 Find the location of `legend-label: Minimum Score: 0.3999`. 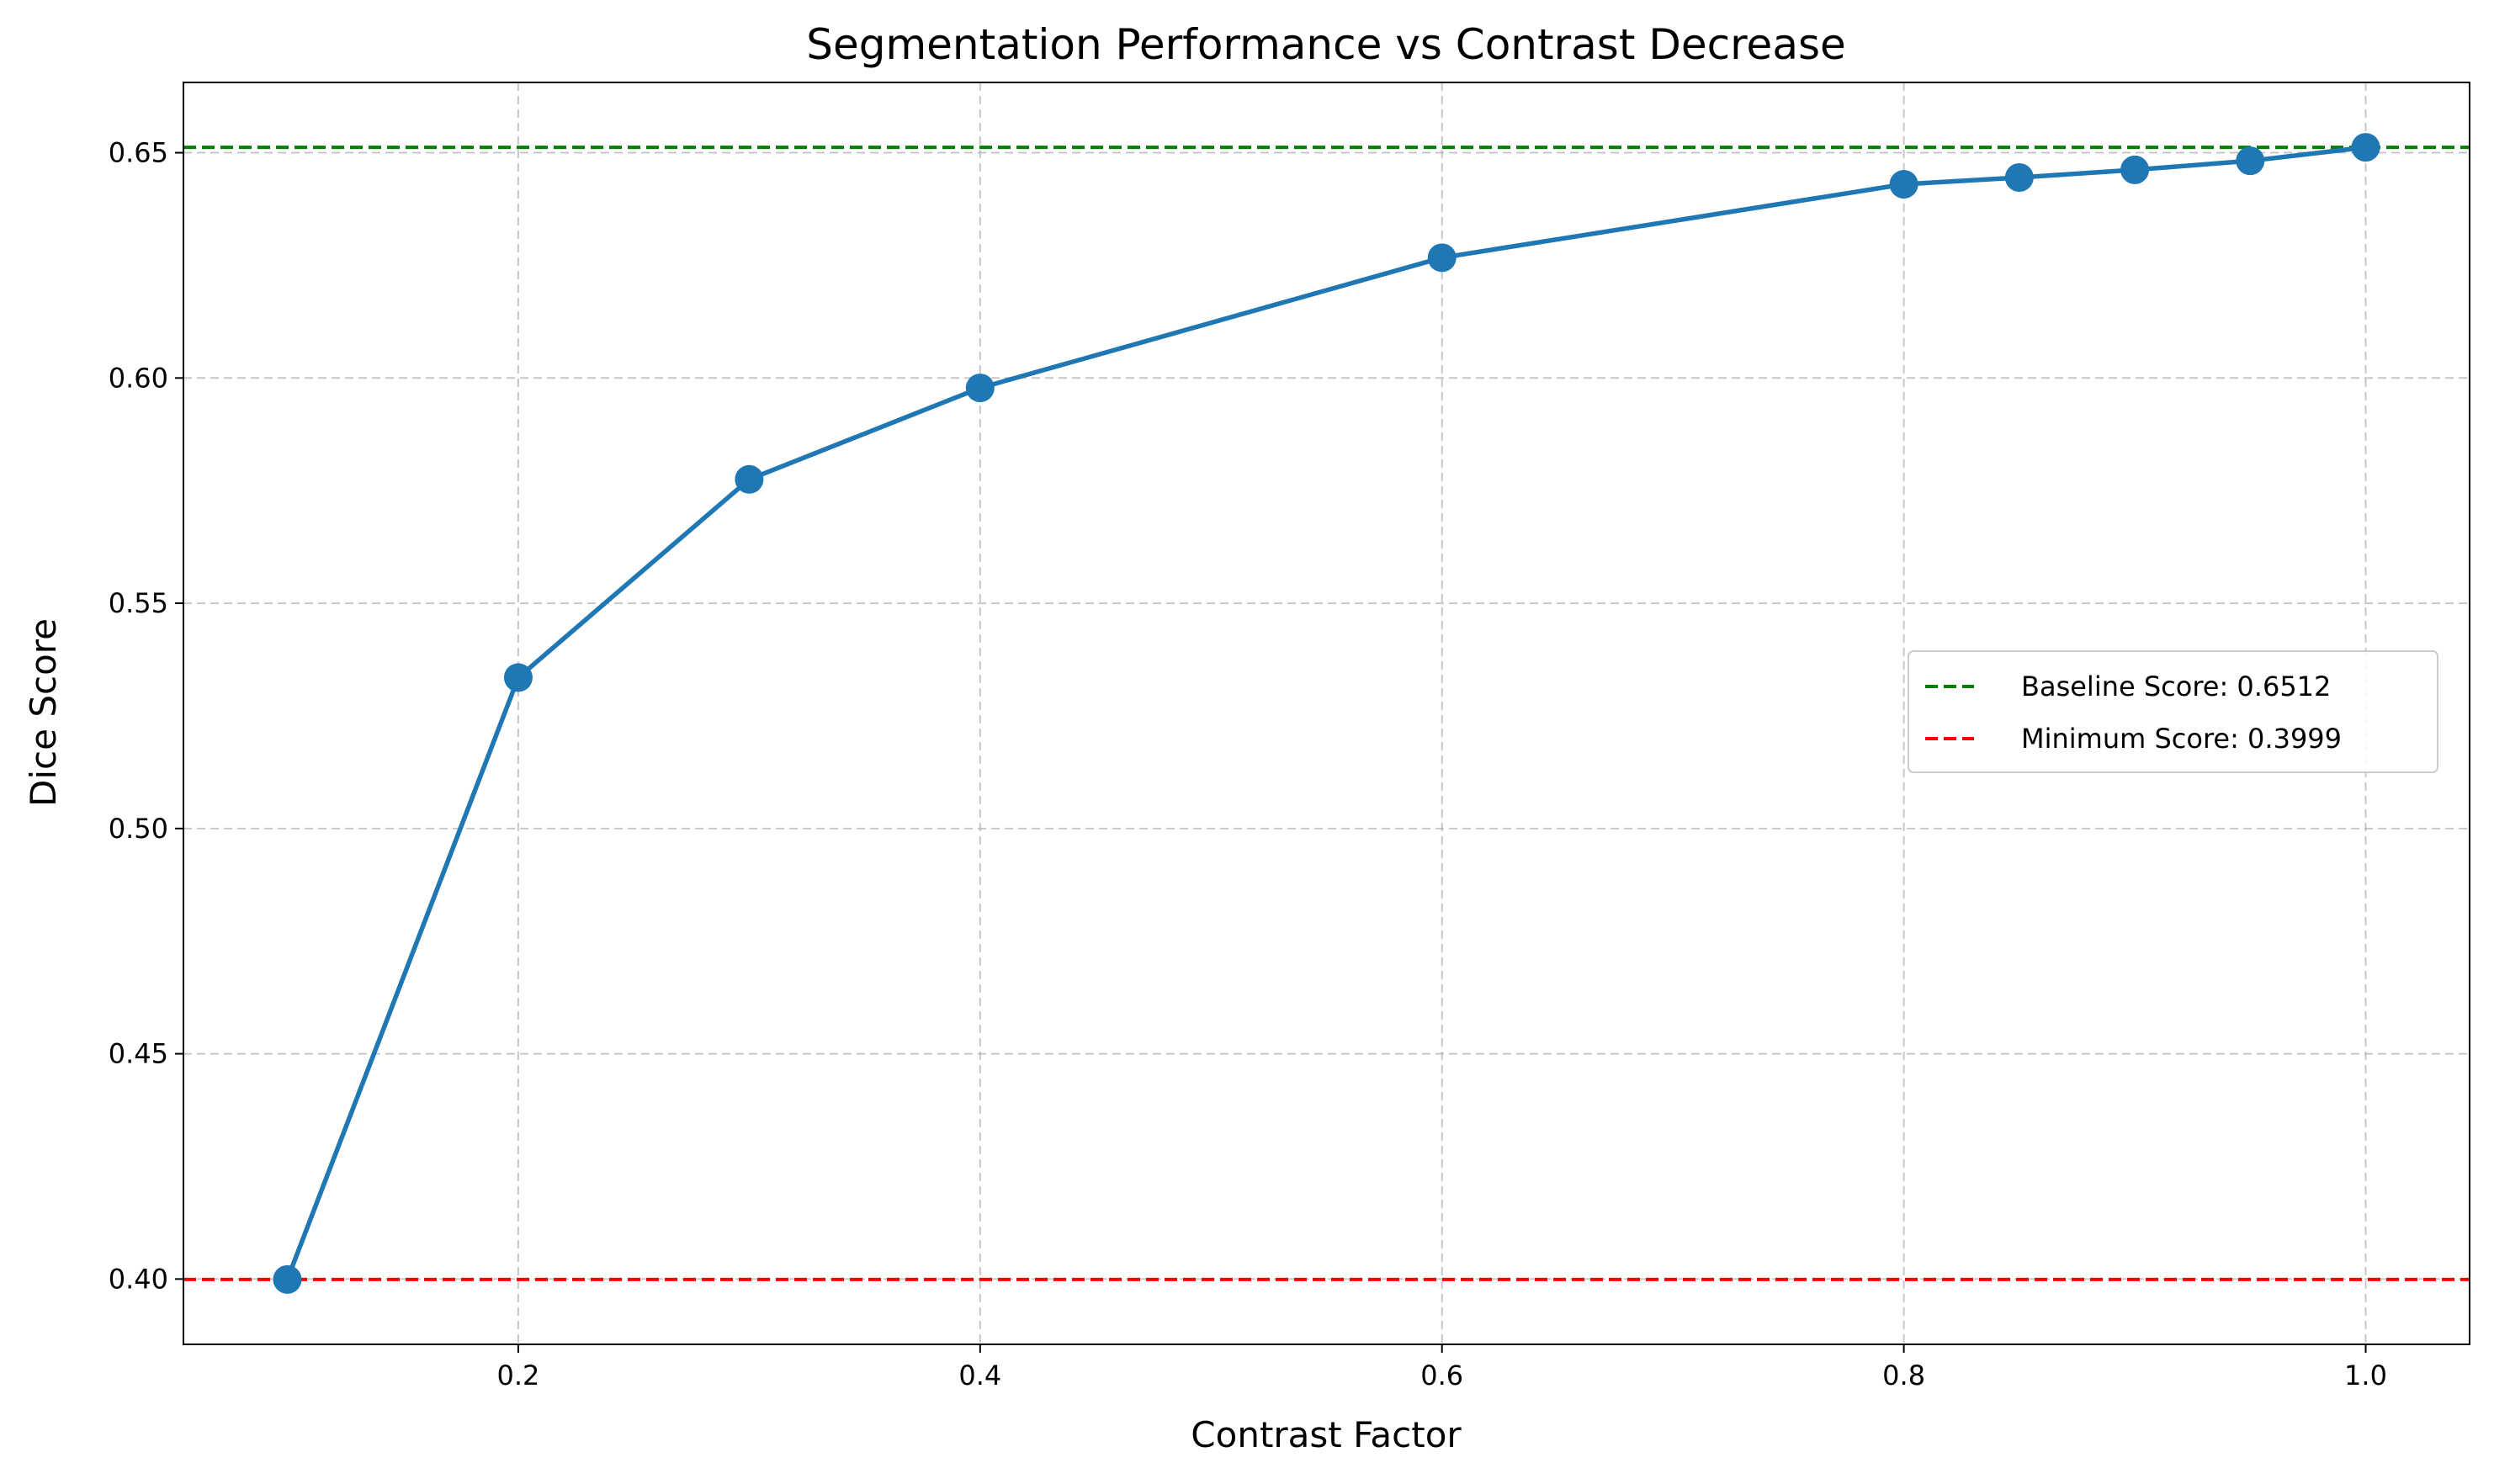

legend-label: Minimum Score: 0.3999 is located at coordinates (2181, 739).